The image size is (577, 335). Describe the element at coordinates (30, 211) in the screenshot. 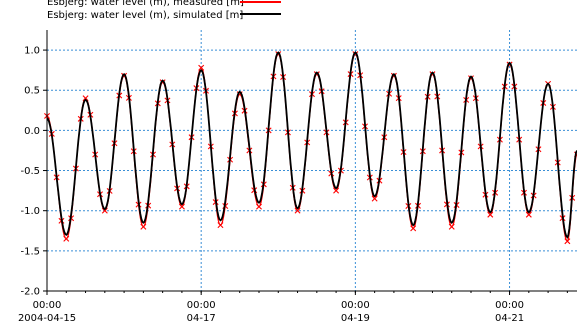

I see `y-tick-label: -1.0` at that location.